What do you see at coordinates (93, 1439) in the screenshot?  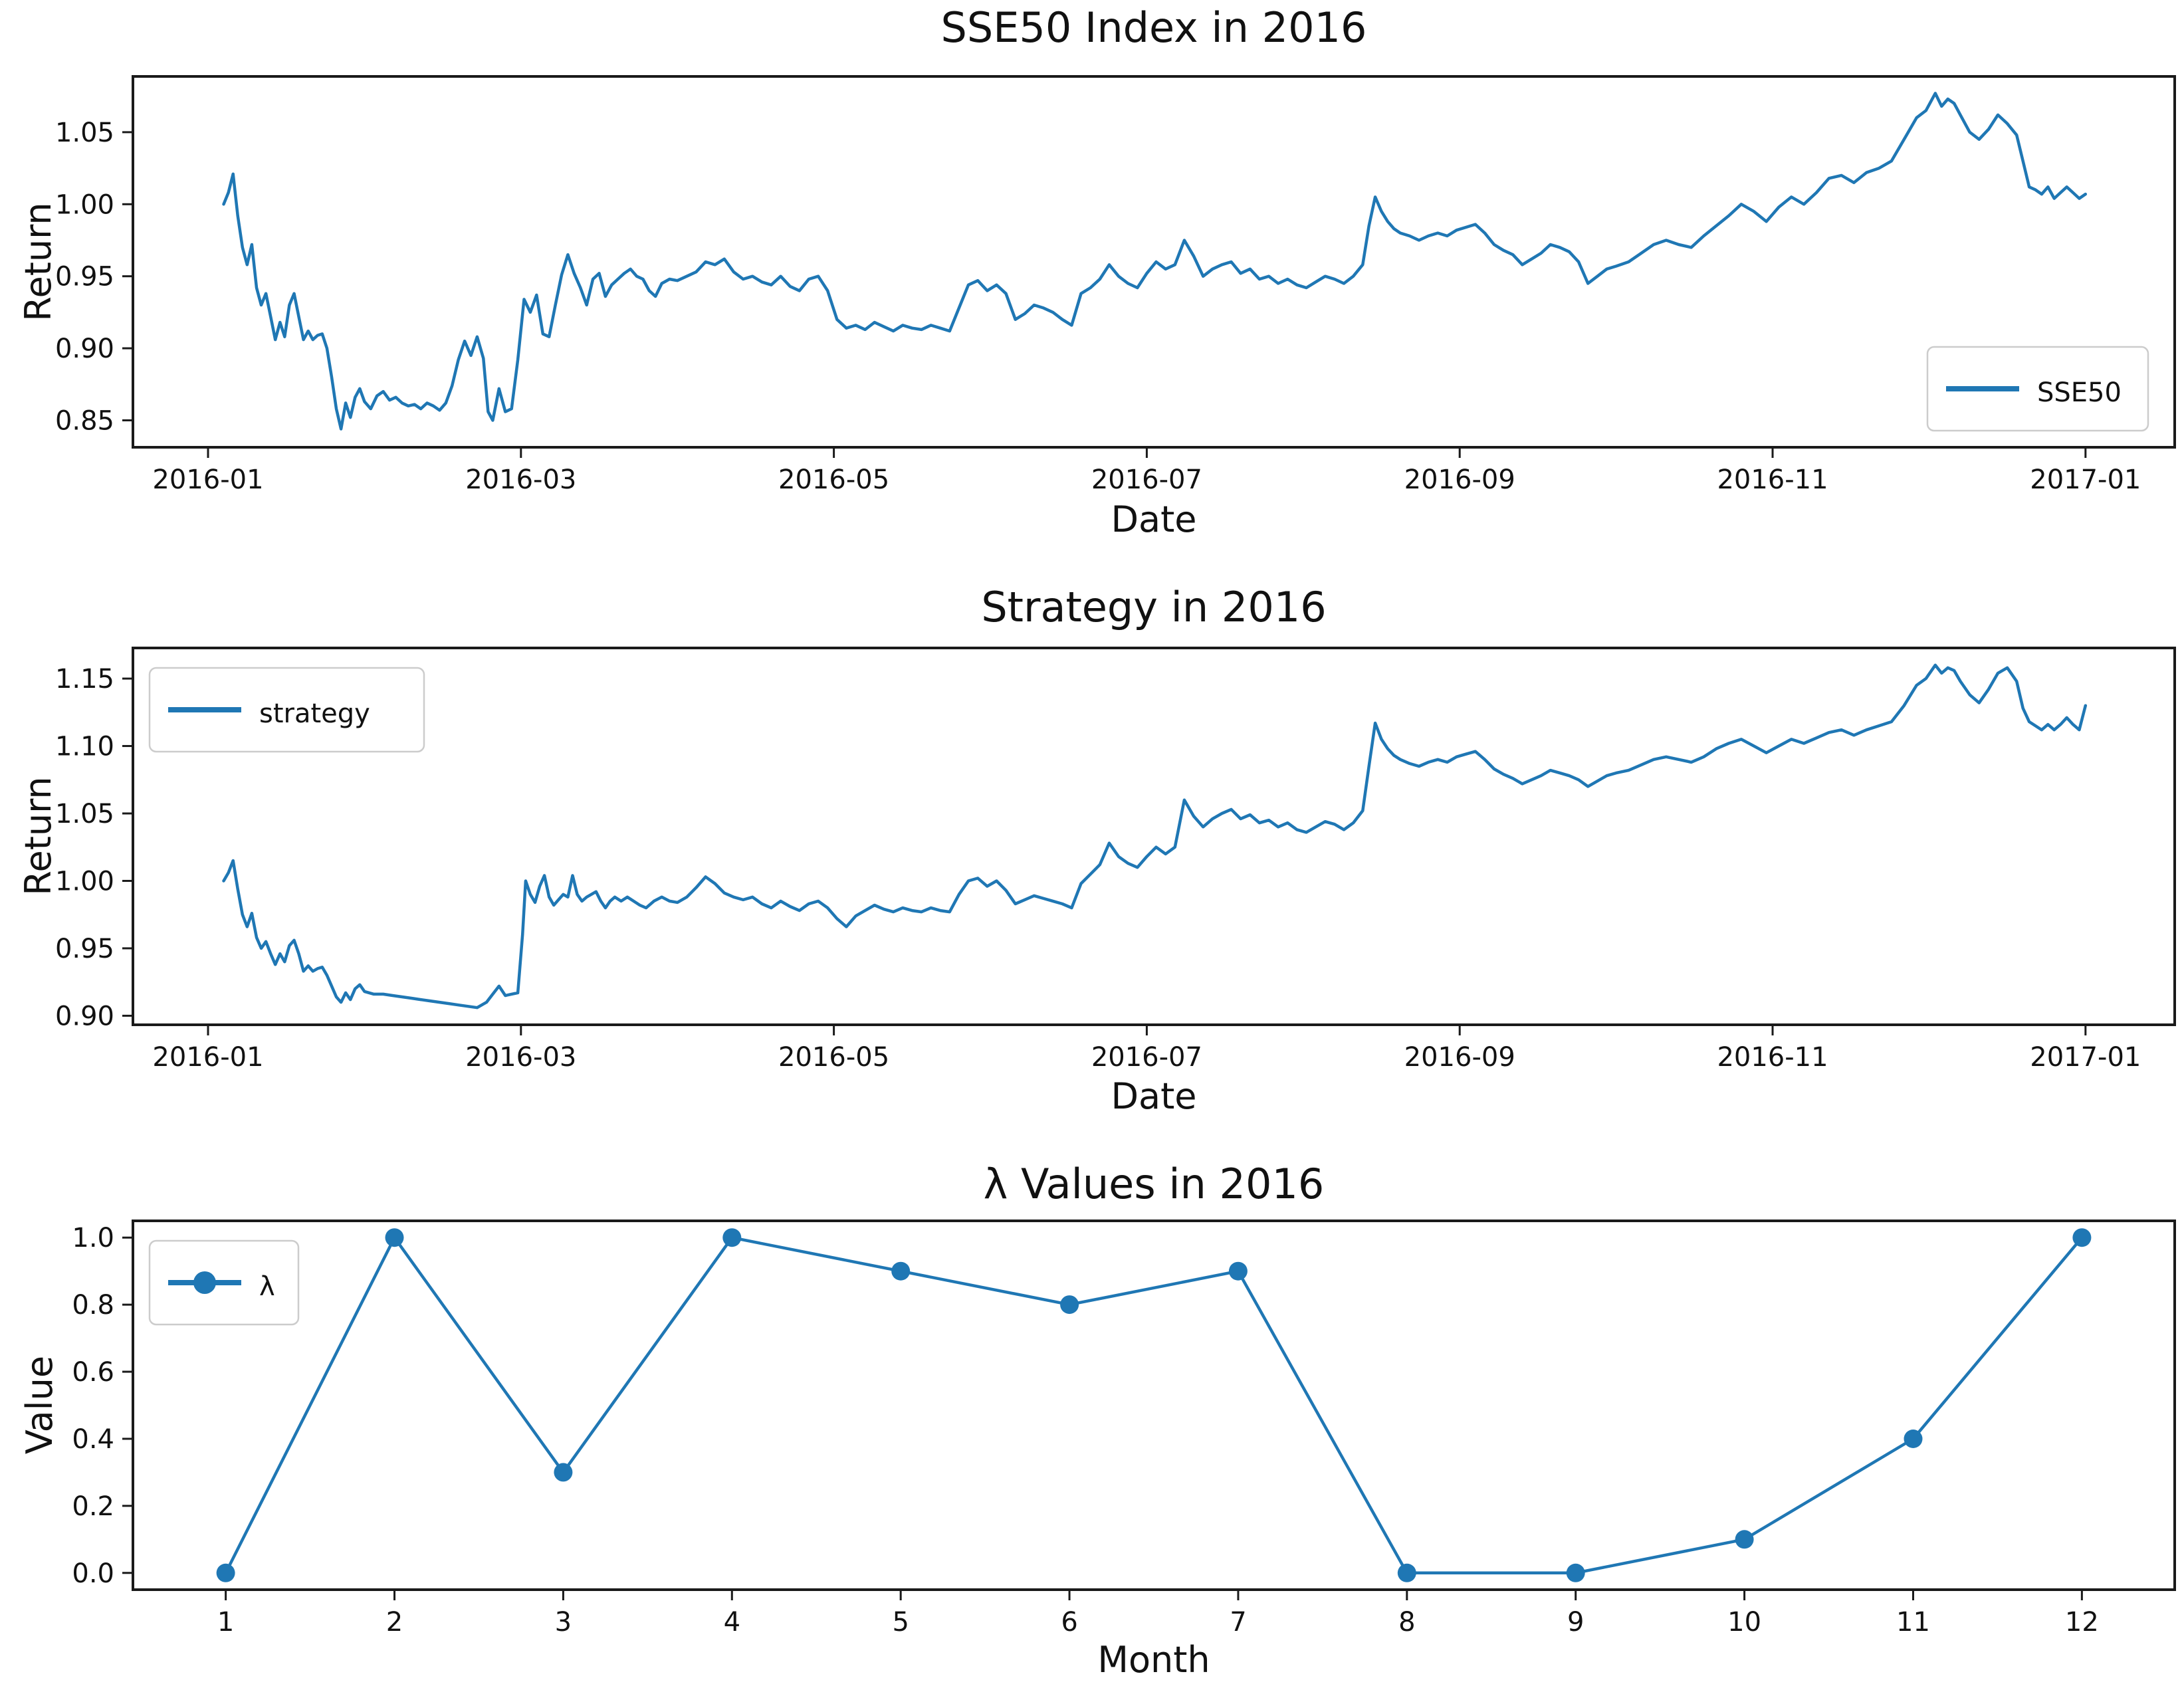 I see `y-tick-label: 0.4` at bounding box center [93, 1439].